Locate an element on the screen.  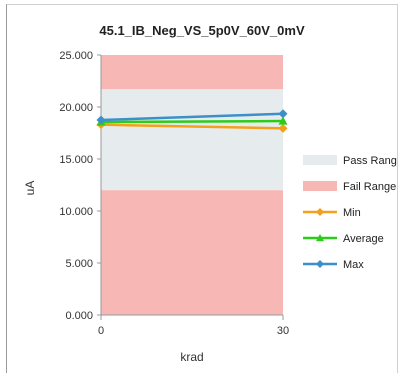
pass-range-band is located at coordinates (192, 140).